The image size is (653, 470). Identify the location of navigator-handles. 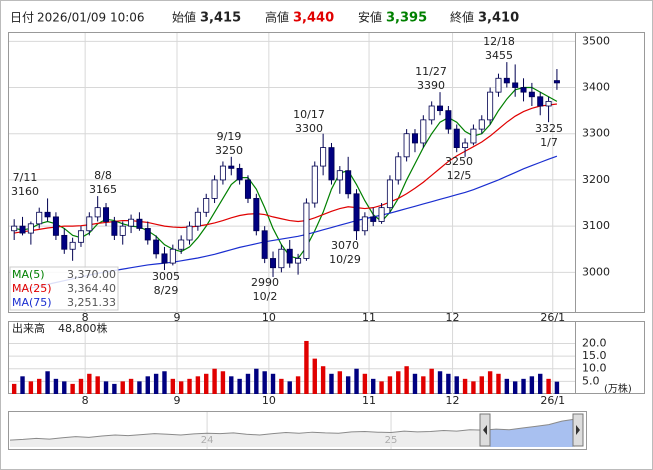
(531, 430).